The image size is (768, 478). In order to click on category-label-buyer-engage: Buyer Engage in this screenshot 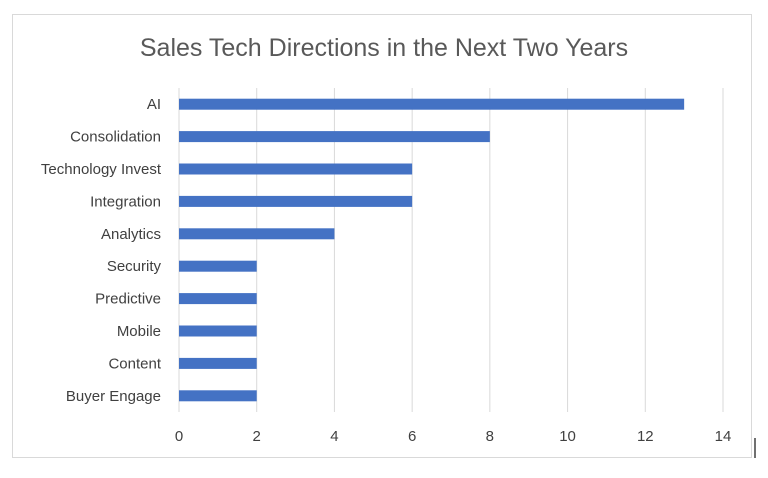, I will do `click(113, 396)`.